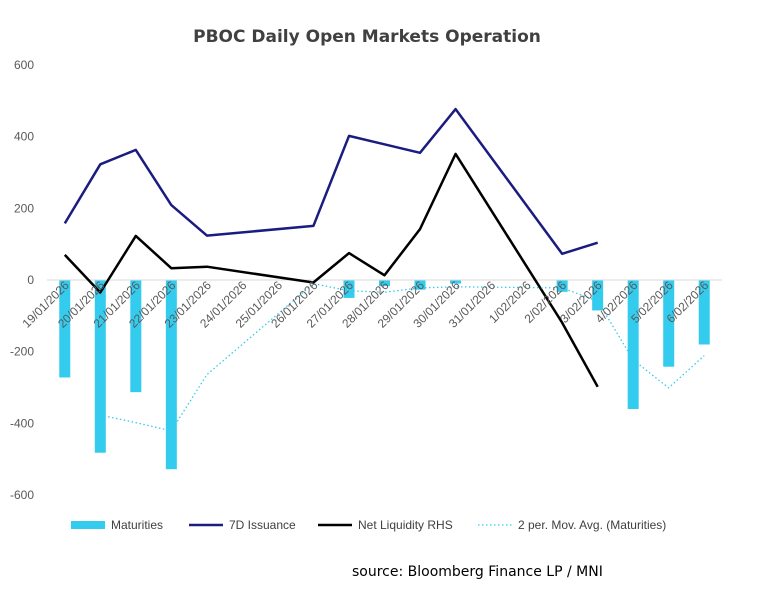  What do you see at coordinates (22, 495) in the screenshot?
I see `y-tick-label: -600` at bounding box center [22, 495].